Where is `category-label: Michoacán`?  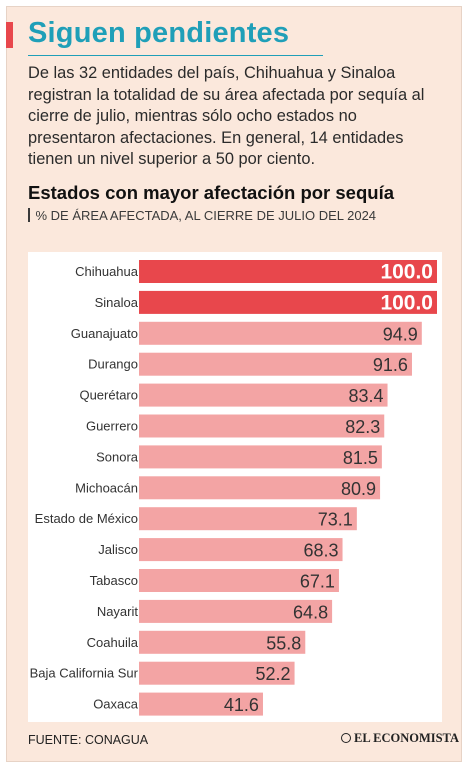
category-label: Michoacán is located at coordinates (106, 487).